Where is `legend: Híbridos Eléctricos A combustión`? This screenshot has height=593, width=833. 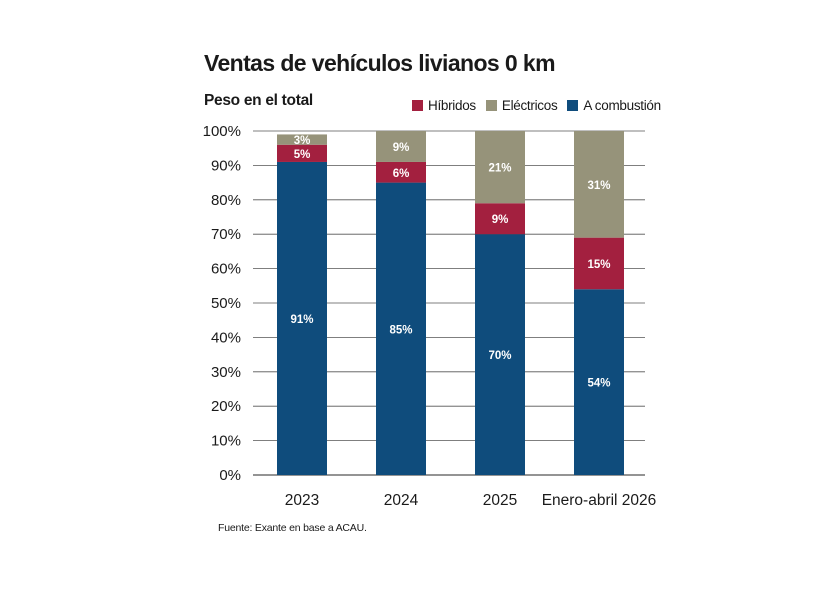
legend: Híbridos Eléctricos A combustión is located at coordinates (541, 105).